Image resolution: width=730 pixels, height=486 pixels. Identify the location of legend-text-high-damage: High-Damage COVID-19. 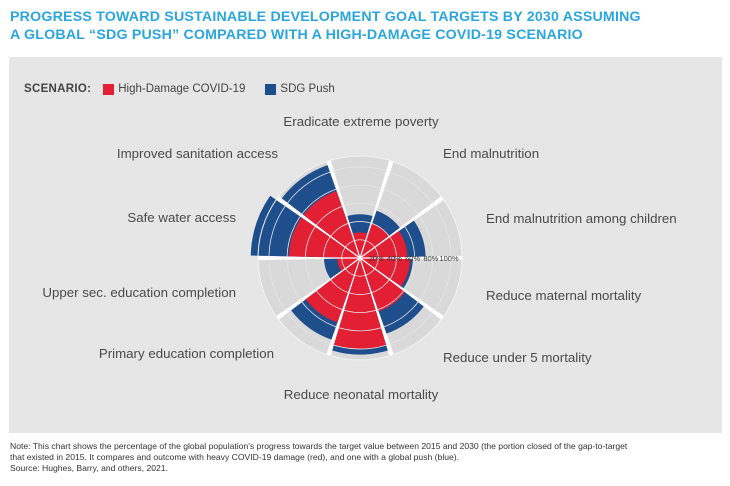
(182, 89).